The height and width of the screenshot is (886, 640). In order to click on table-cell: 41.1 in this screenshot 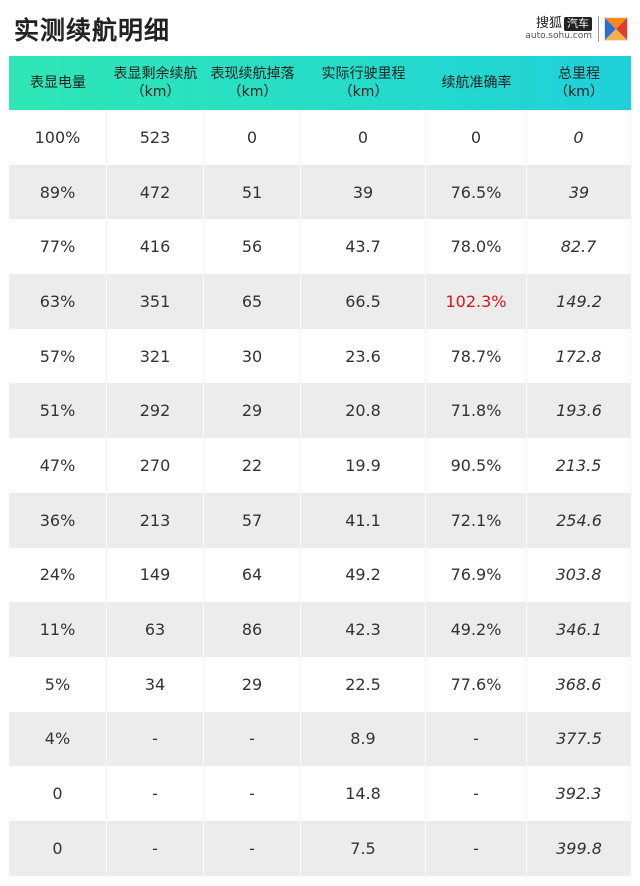, I will do `click(363, 520)`.